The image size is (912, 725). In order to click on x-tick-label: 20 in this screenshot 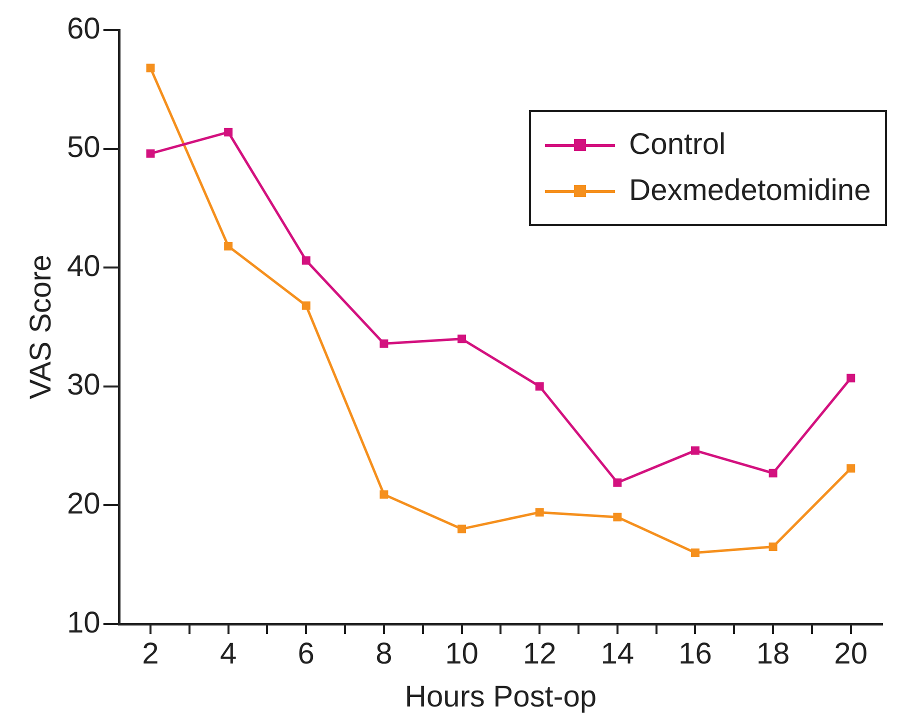, I will do `click(851, 653)`.